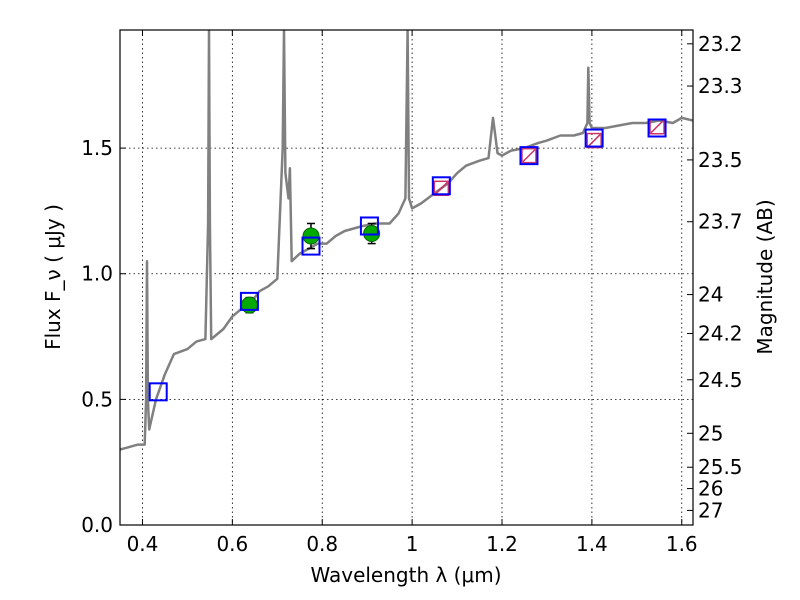 This screenshot has width=800, height=600. I want to click on y2-tick-label: 25.5, so click(720, 467).